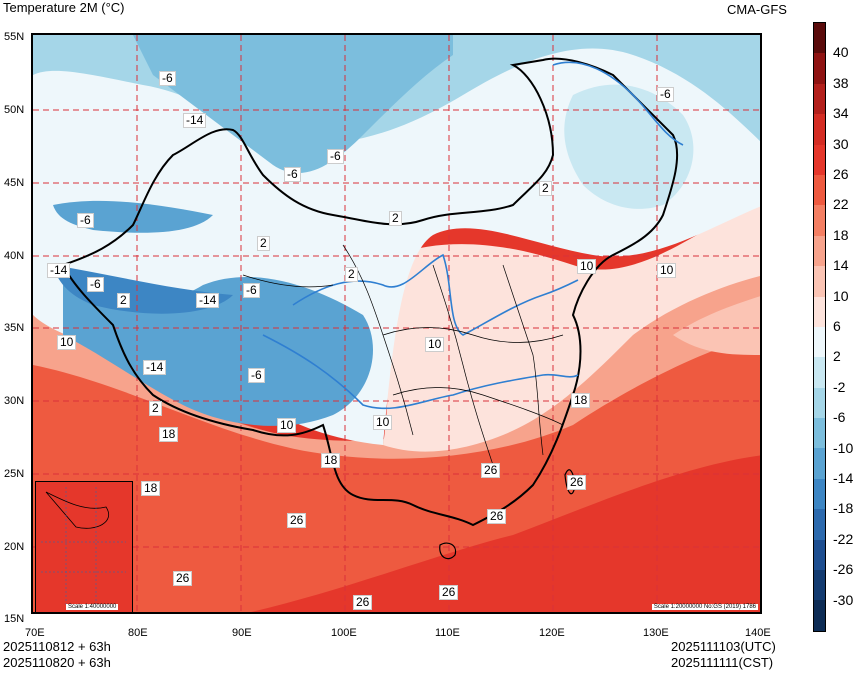 The width and height of the screenshot is (859, 673). Describe the element at coordinates (656, 633) in the screenshot. I see `lon-label: 130E` at that location.